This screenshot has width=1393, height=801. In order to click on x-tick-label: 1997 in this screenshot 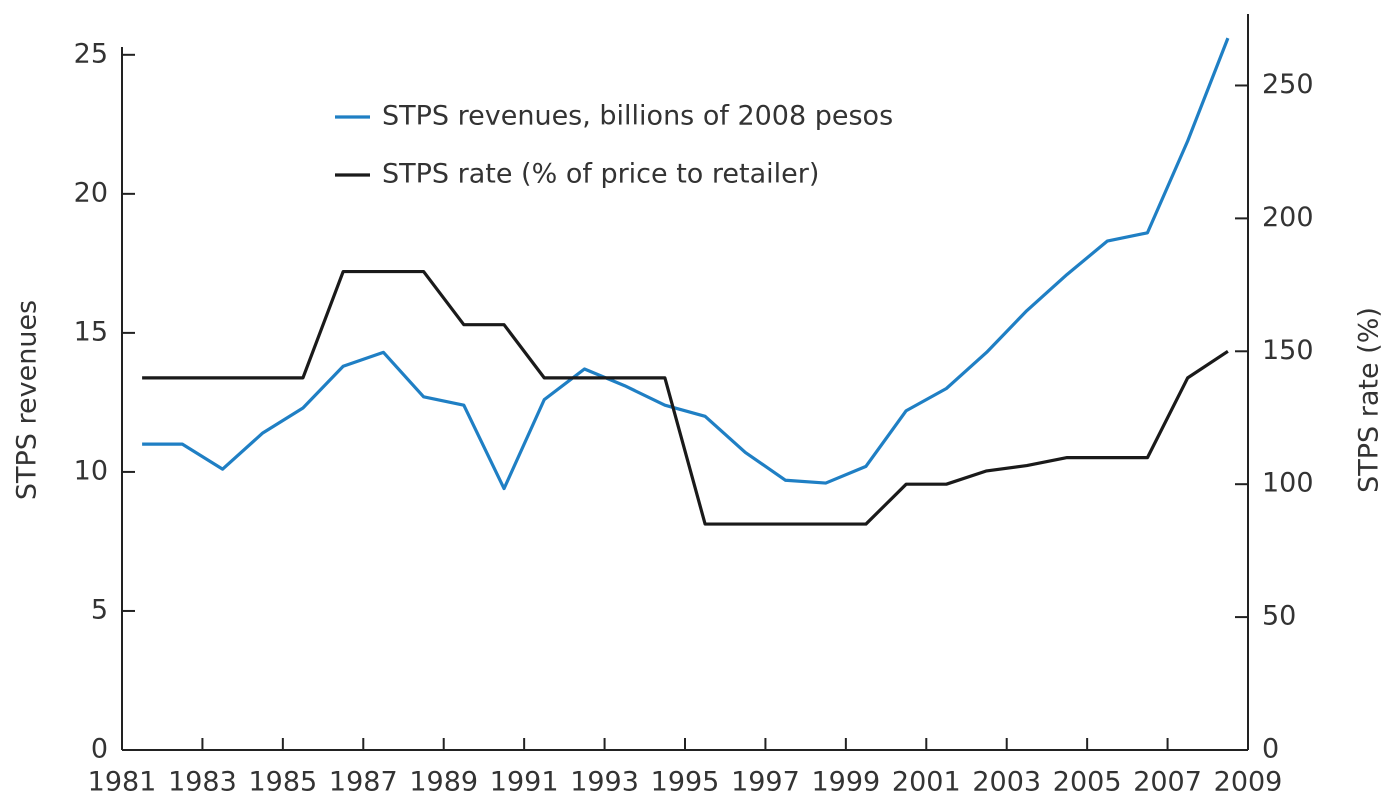, I will do `click(765, 782)`.